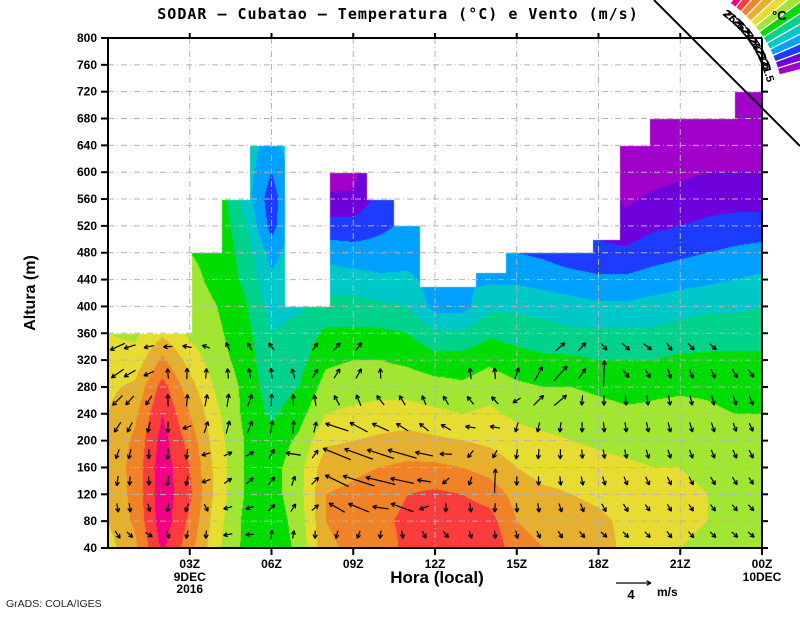 Image resolution: width=800 pixels, height=618 pixels. What do you see at coordinates (91, 521) in the screenshot?
I see `y-tick-label: 80` at bounding box center [91, 521].